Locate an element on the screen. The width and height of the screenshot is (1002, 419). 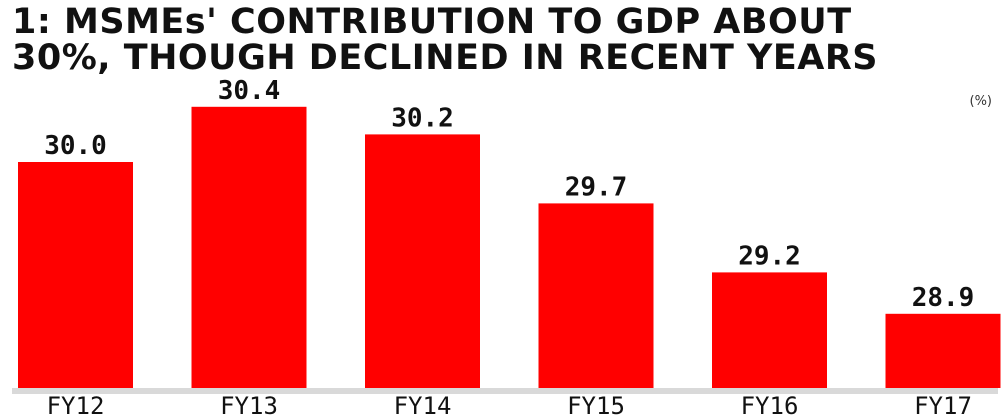
bar-fy17 is located at coordinates (943, 350).